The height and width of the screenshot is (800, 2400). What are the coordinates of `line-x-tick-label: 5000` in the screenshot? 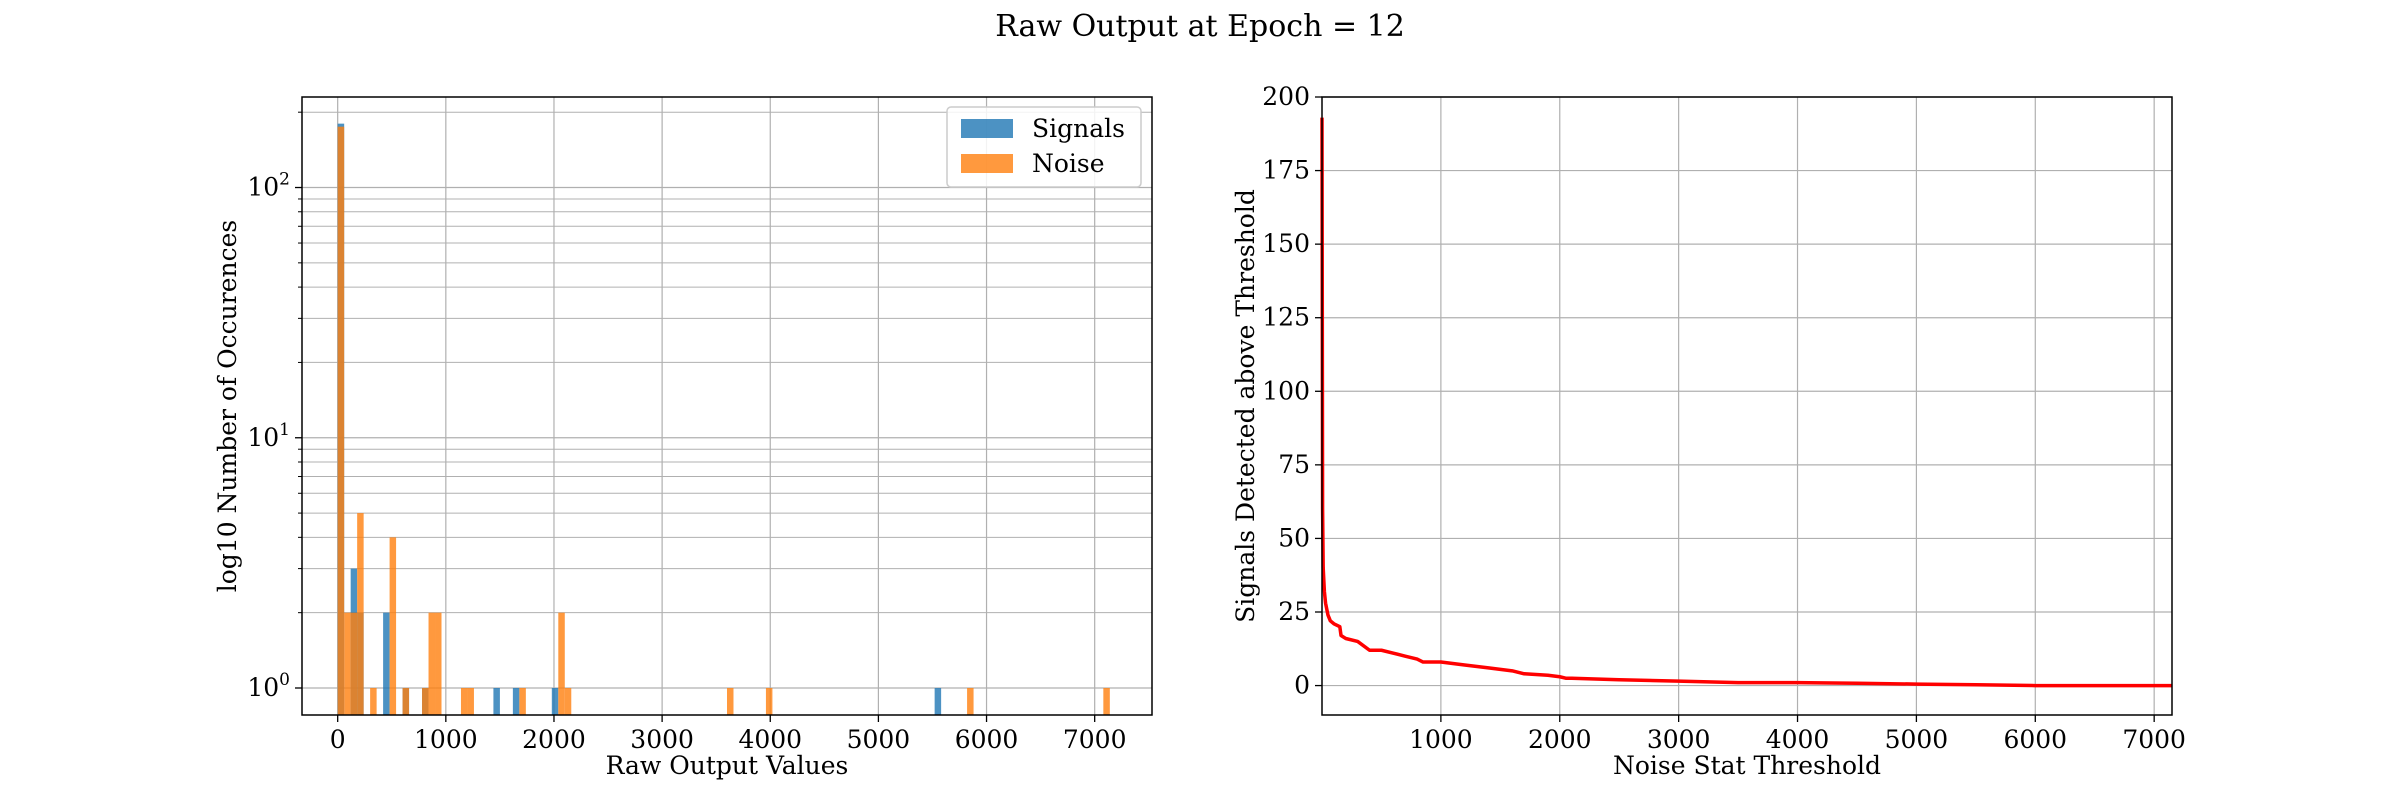 It's located at (1917, 739).